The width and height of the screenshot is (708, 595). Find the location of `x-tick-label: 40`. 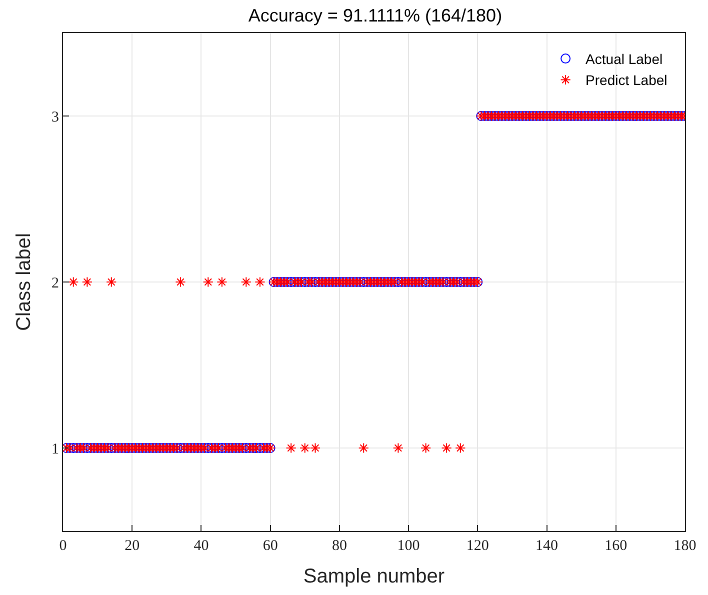

x-tick-label: 40 is located at coordinates (201, 546).